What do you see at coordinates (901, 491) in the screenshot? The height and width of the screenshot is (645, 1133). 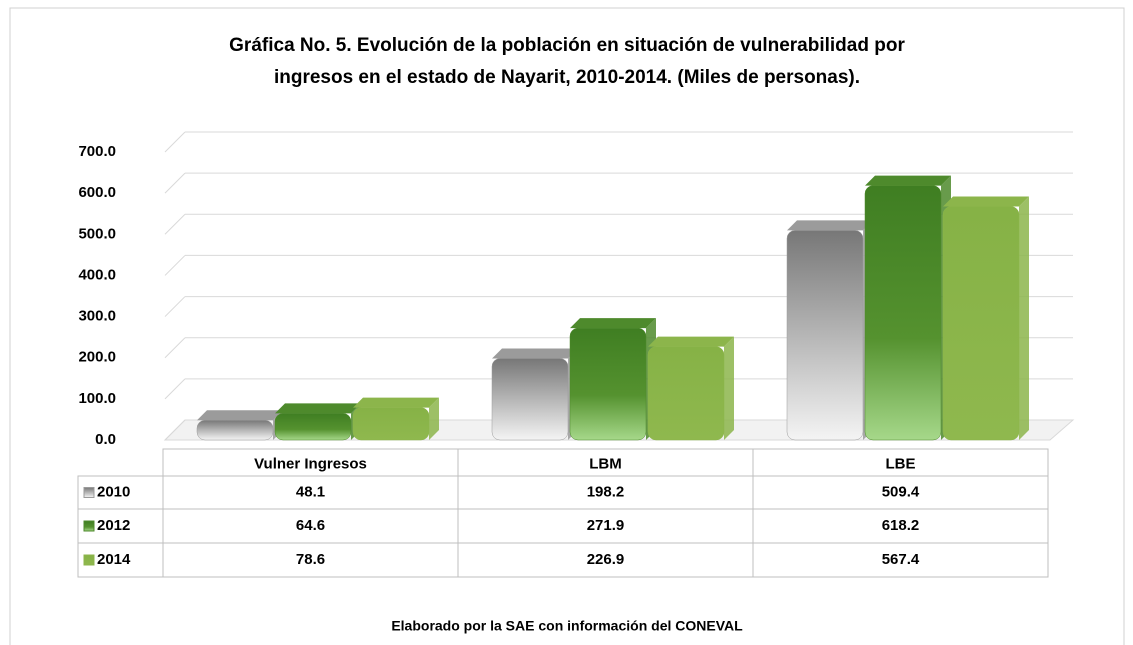 I see `data-label: 509.4` at bounding box center [901, 491].